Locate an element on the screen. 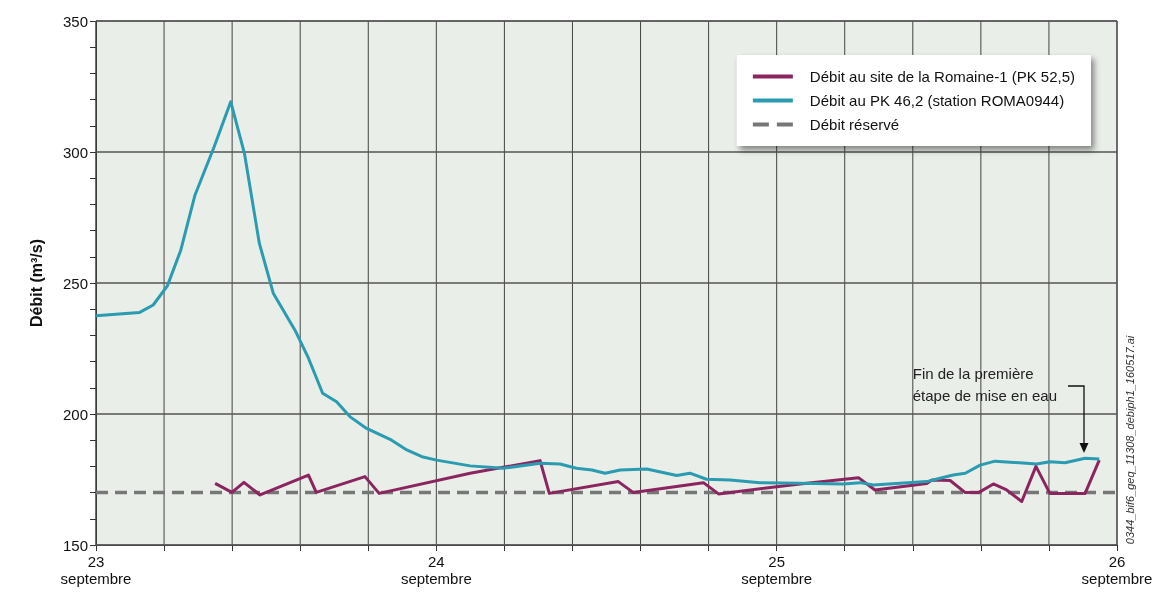 The image size is (1161, 603). y-tick-label: 250 is located at coordinates (75, 283).